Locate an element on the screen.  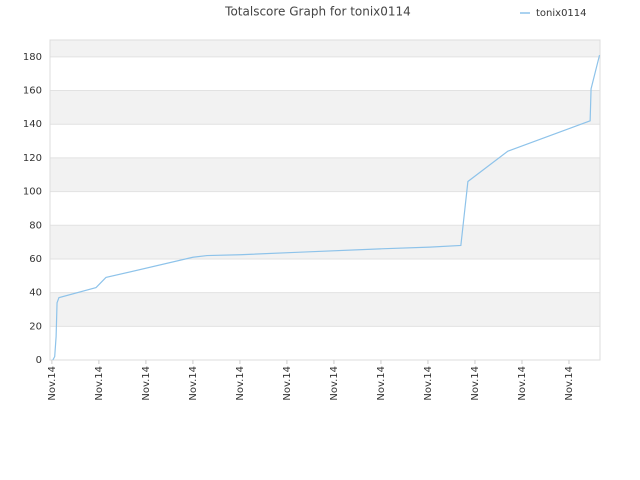
chart-title: Totalscore Graph for tonix0114 is located at coordinates (317, 12).